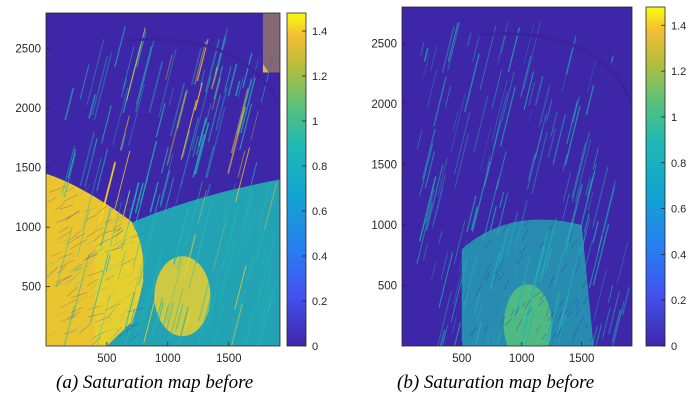 The width and height of the screenshot is (691, 399). I want to click on y-tick-label: 1500, so click(28, 169).